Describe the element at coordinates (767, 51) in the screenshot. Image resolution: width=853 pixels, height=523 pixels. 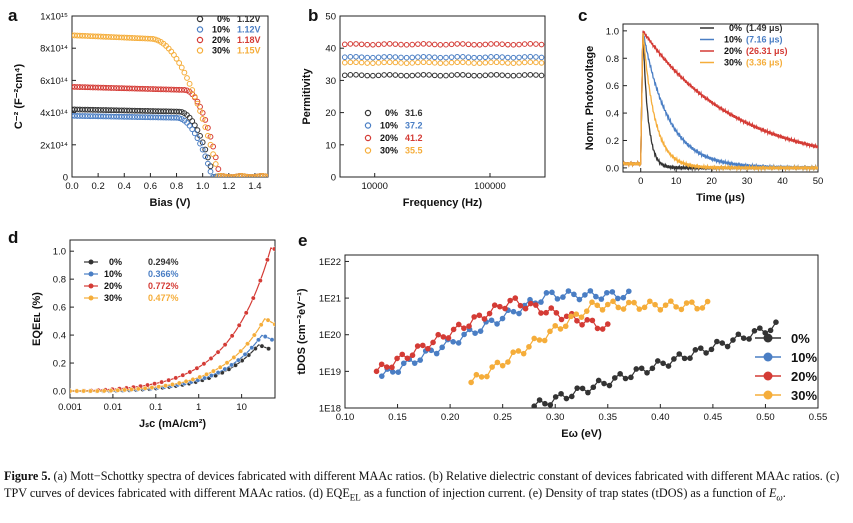
I see `legend-value: (26.31 μs)` at that location.